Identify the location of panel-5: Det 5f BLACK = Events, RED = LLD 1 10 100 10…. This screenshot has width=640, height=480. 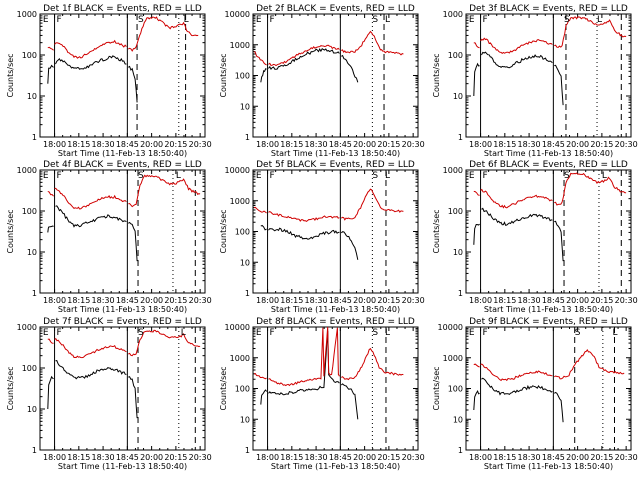
(322, 237).